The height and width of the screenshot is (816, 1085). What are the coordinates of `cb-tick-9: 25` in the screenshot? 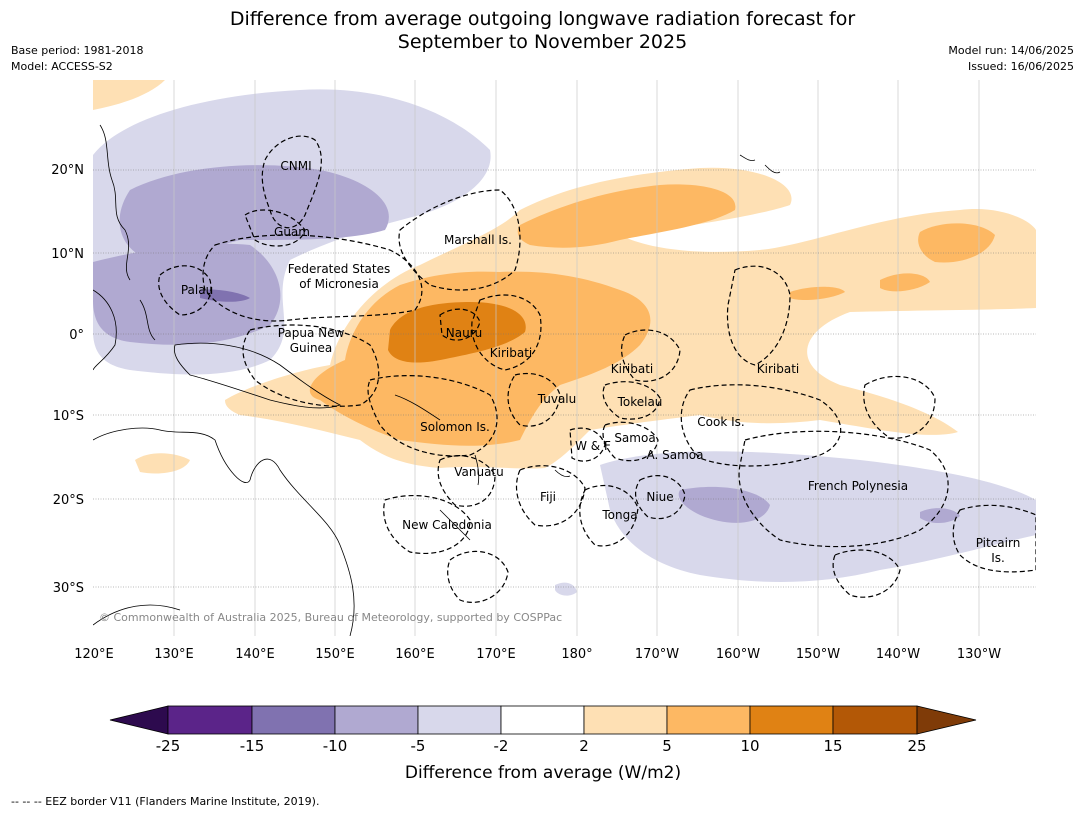 It's located at (916, 746).